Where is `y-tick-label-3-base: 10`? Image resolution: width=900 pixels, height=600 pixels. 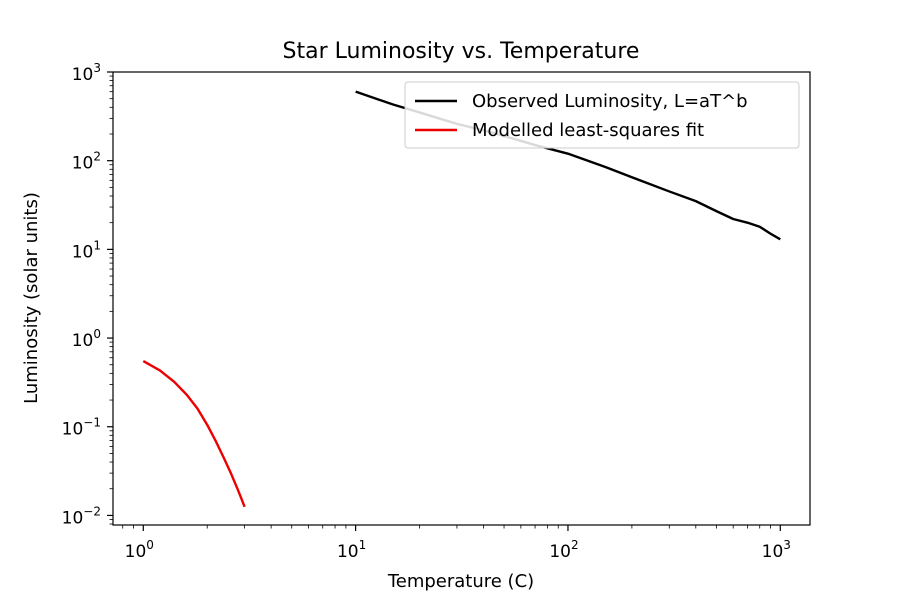 y-tick-label-3-base: 10 is located at coordinates (83, 252).